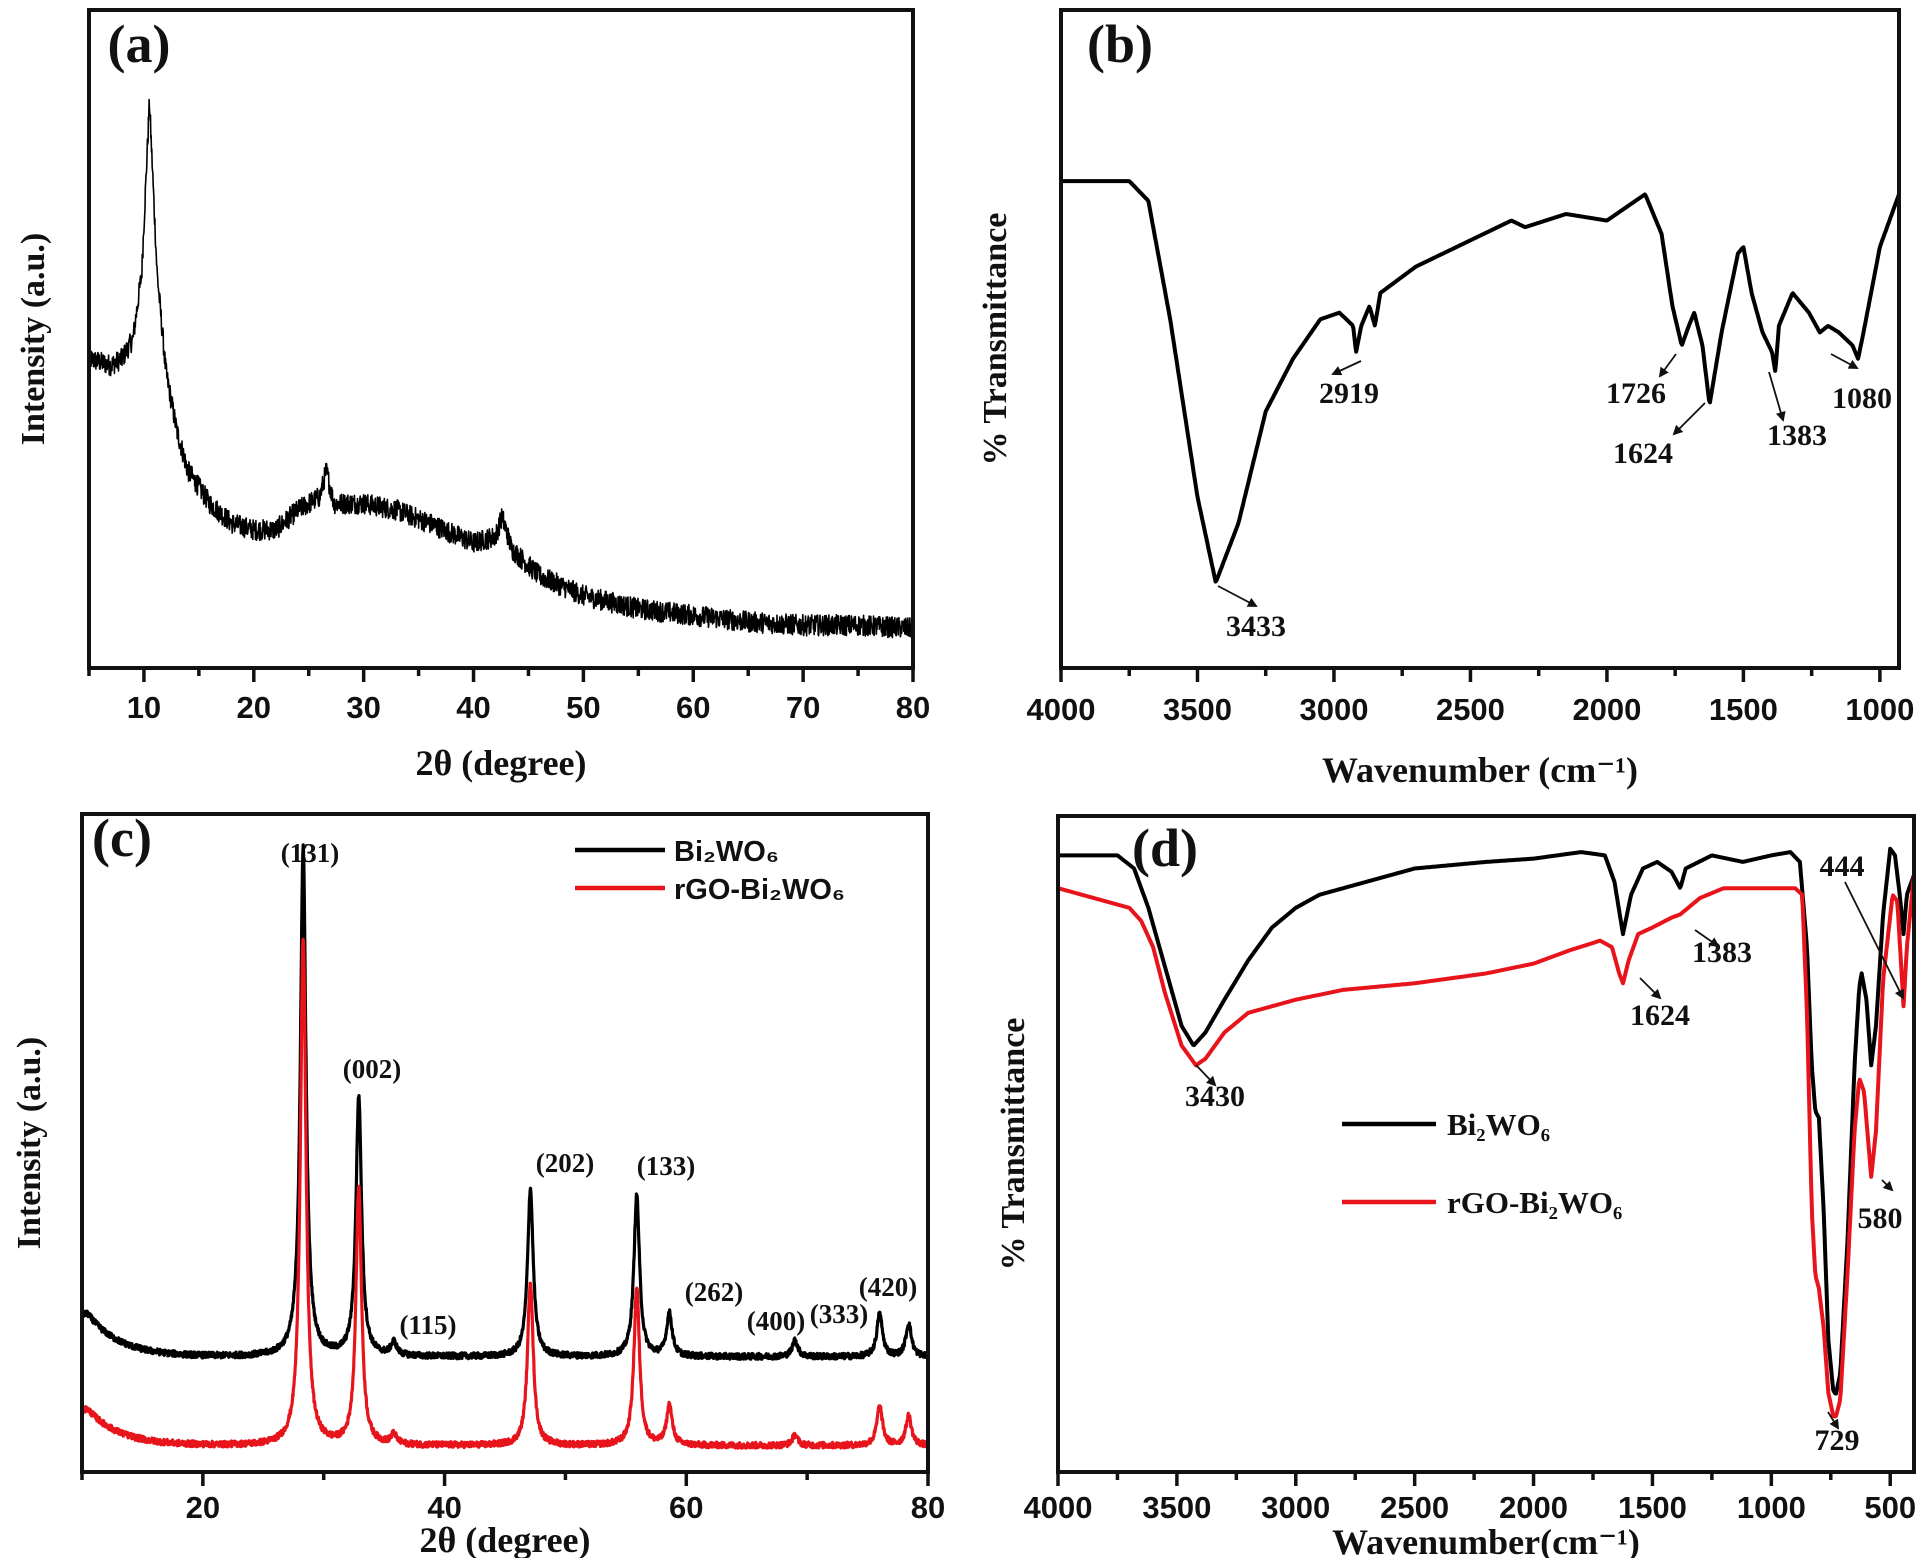 Image resolution: width=1930 pixels, height=1558 pixels. I want to click on peak-annotation: 1080, so click(1862, 398).